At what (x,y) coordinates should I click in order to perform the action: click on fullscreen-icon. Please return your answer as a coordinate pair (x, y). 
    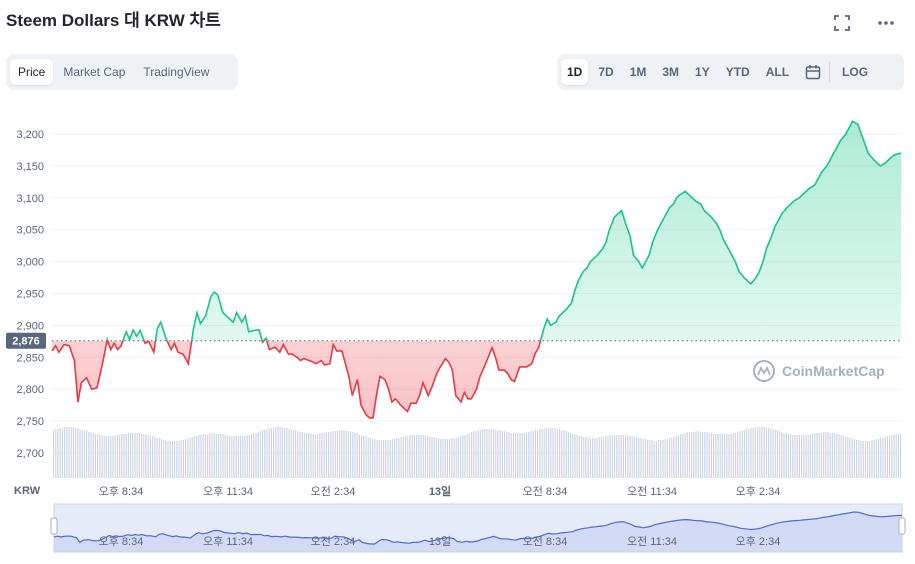
    Looking at the image, I should click on (842, 23).